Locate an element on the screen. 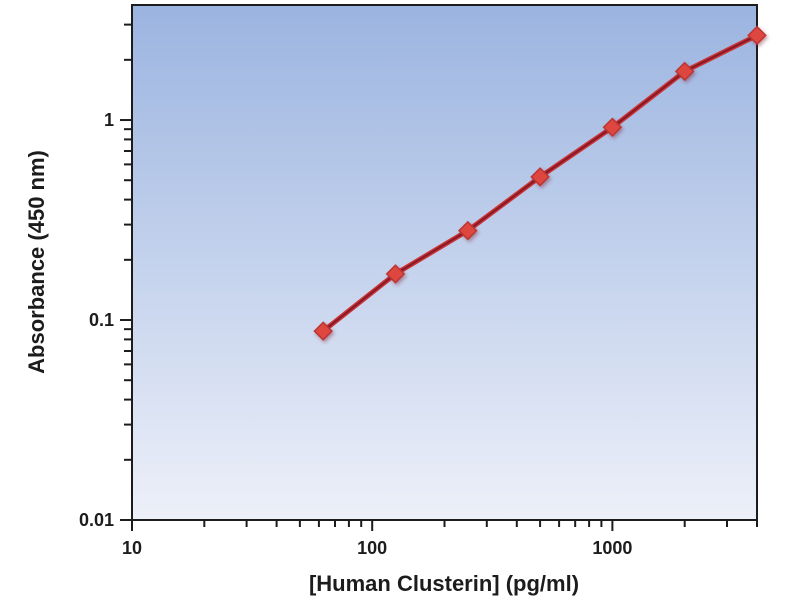 The height and width of the screenshot is (600, 800). x-tick-label: 1000 is located at coordinates (612, 548).